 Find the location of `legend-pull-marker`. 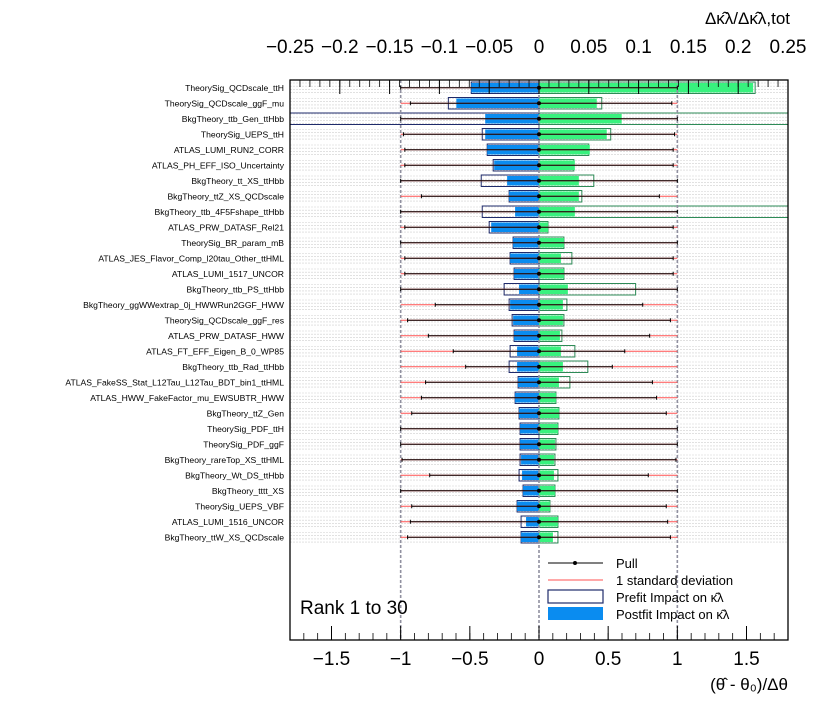

legend-pull-marker is located at coordinates (575, 563).